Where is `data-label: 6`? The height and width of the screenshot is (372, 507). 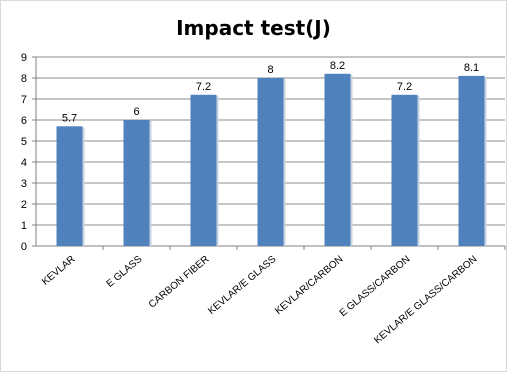 data-label: 6 is located at coordinates (136, 112).